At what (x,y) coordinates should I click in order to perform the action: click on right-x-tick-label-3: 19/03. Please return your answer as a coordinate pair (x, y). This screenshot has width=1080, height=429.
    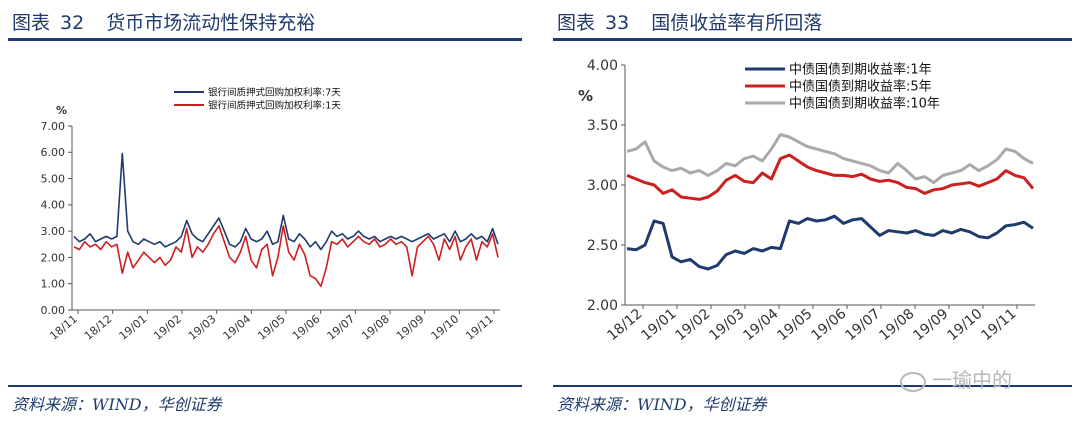
    Looking at the image, I should click on (726, 325).